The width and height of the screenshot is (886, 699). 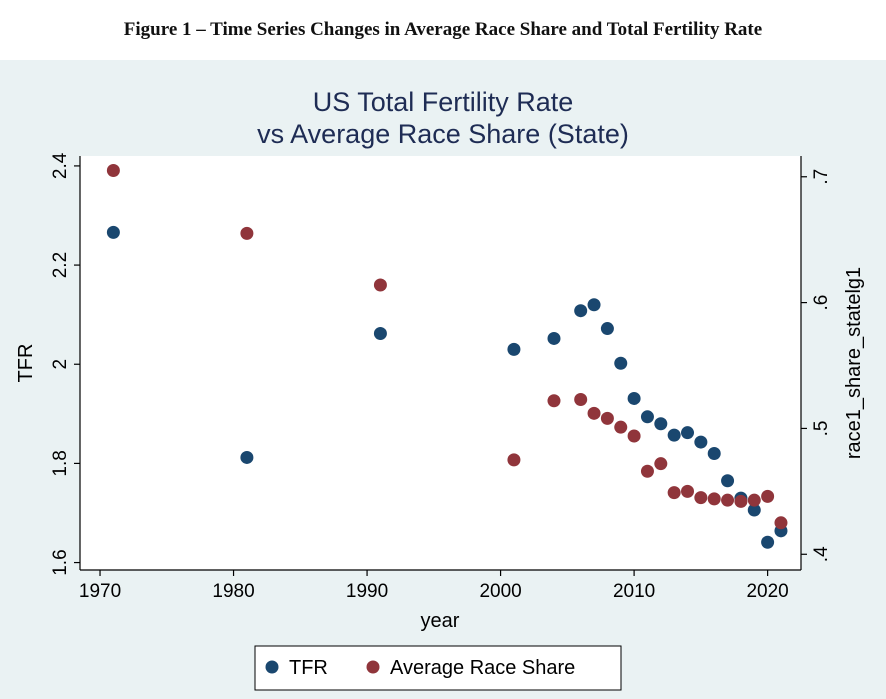 I want to click on chart-subtitle: vs Average Race Share (State), so click(x=443, y=134).